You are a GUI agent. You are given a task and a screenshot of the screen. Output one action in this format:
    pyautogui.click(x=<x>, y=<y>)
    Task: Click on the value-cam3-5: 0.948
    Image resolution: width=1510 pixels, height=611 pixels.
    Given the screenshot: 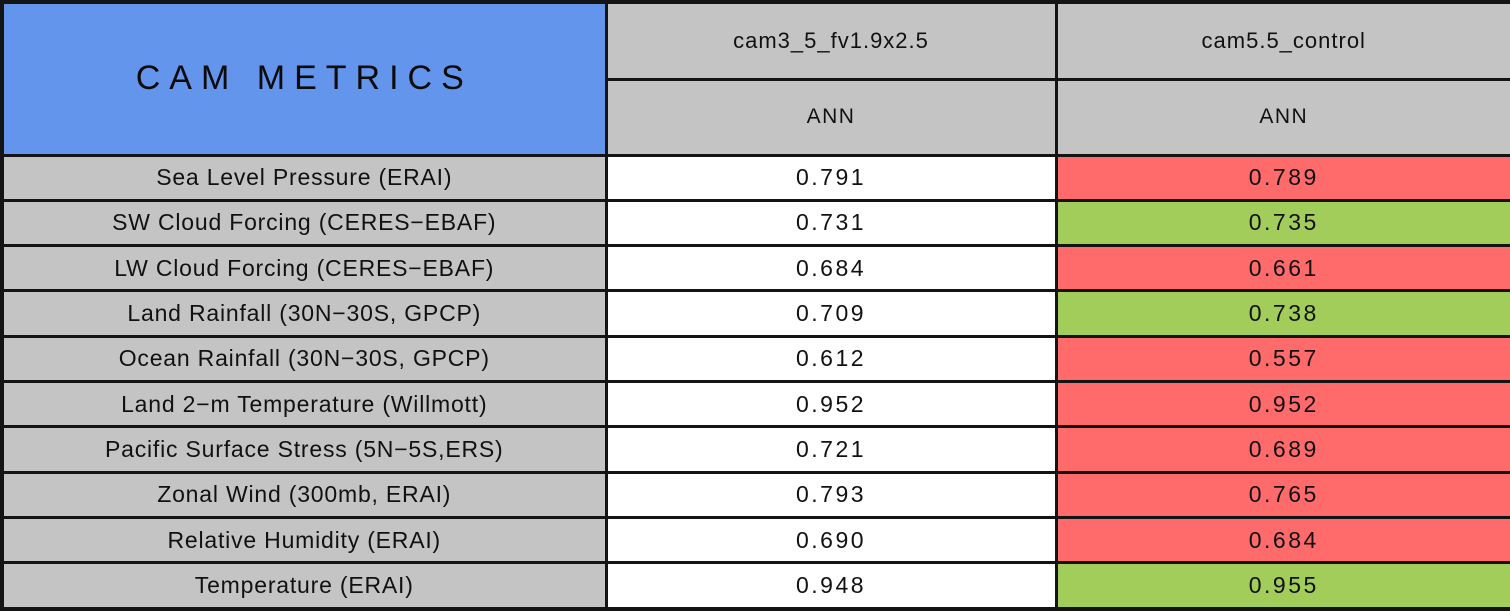 What is the action you would take?
    pyautogui.click(x=831, y=586)
    